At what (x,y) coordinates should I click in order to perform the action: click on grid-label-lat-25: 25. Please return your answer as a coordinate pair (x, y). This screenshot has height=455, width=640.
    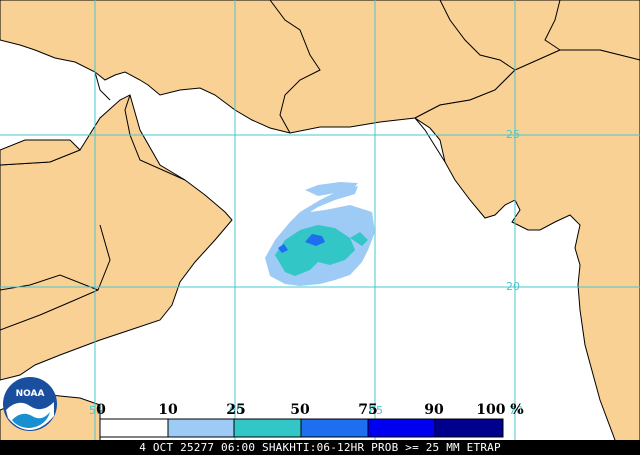
    Looking at the image, I should click on (513, 134).